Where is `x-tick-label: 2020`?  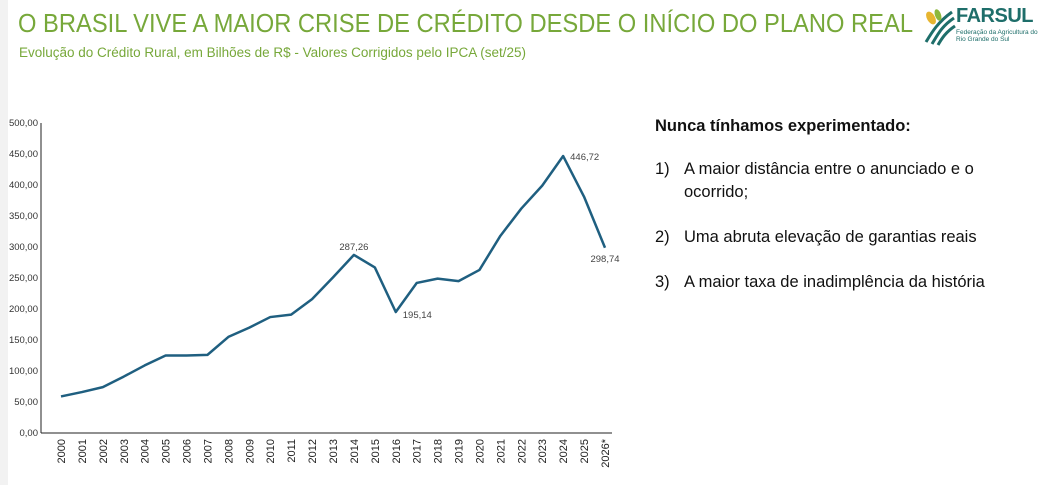 x-tick-label: 2020 is located at coordinates (480, 451).